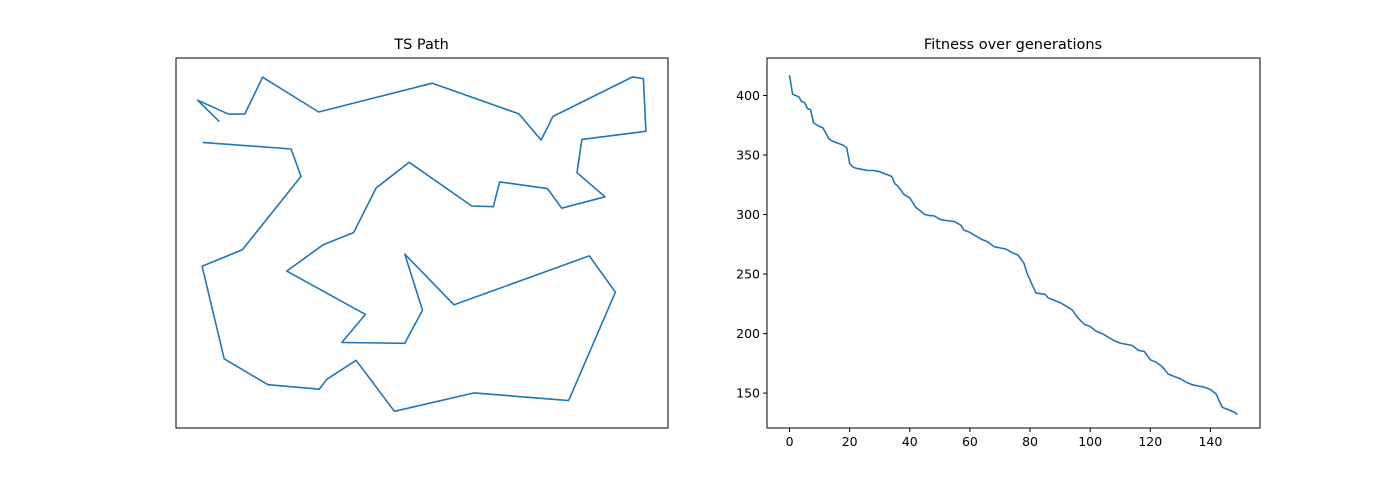 The height and width of the screenshot is (480, 1400). What do you see at coordinates (970, 441) in the screenshot?
I see `x-tick-label: 60` at bounding box center [970, 441].